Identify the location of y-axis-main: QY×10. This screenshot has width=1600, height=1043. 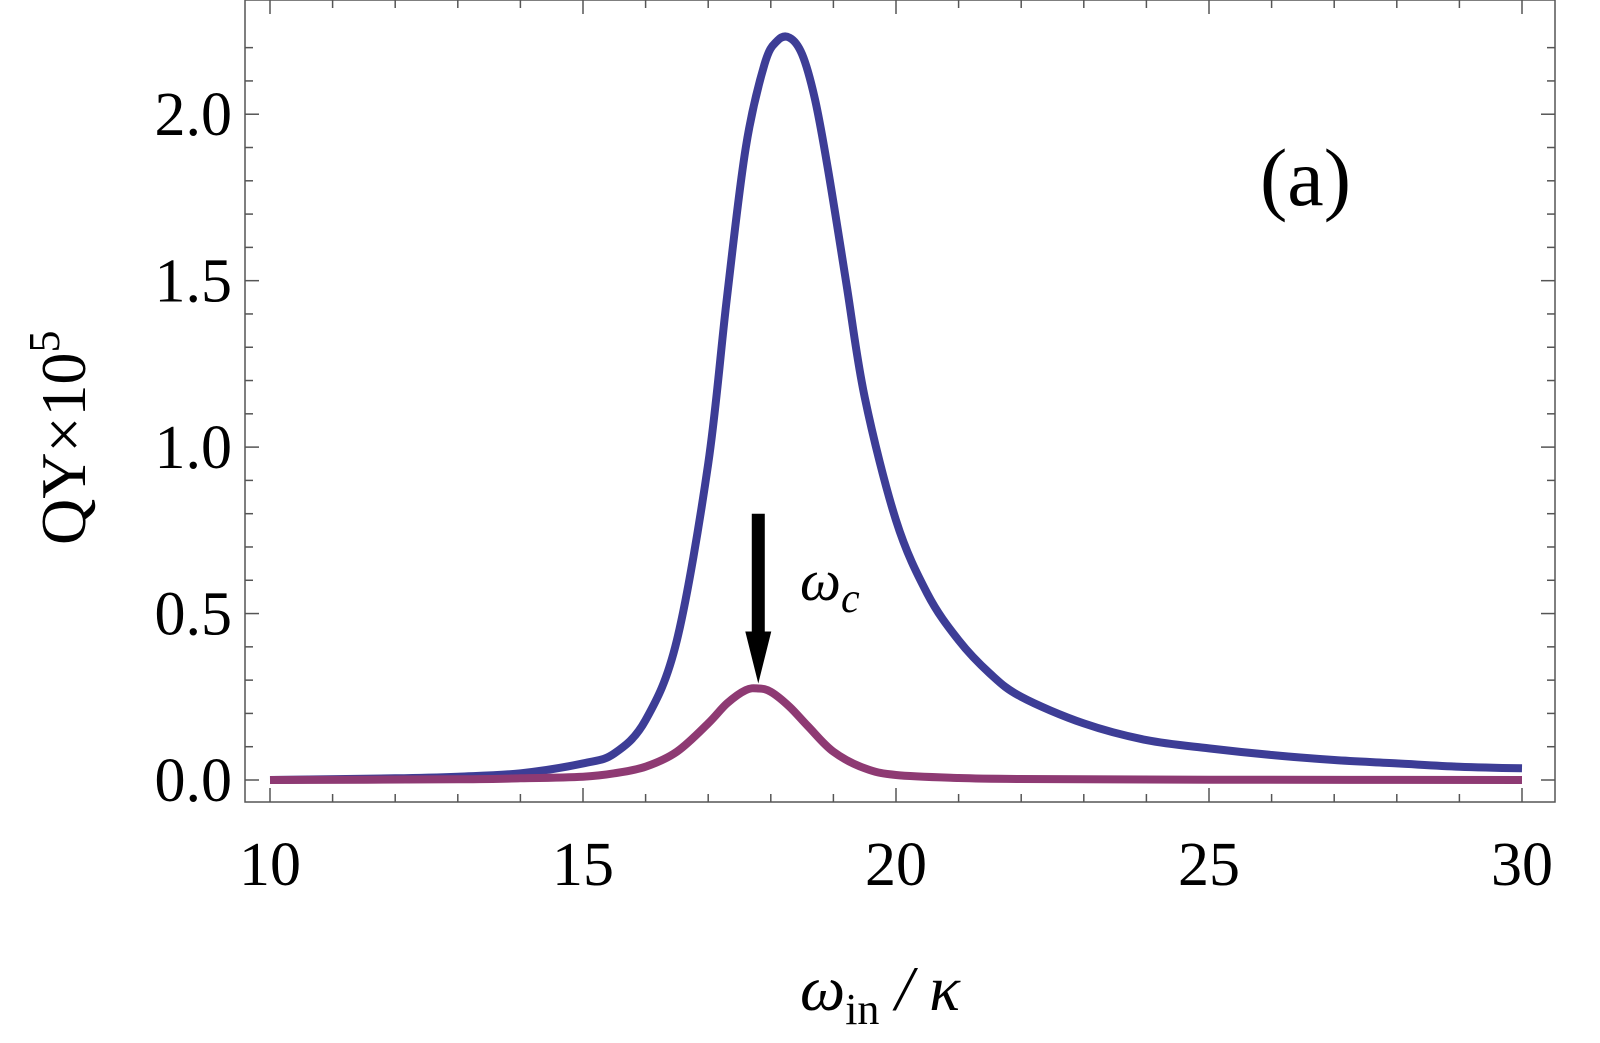
(63, 448).